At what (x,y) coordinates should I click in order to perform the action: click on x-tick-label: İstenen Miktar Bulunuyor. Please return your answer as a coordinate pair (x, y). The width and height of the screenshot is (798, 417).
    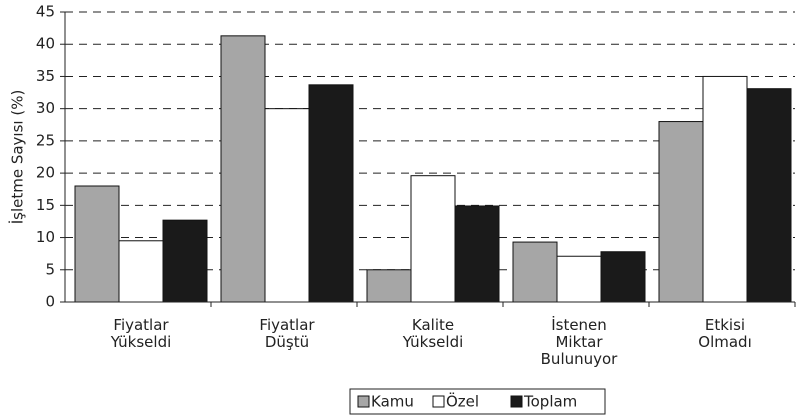
    Looking at the image, I should click on (579, 342).